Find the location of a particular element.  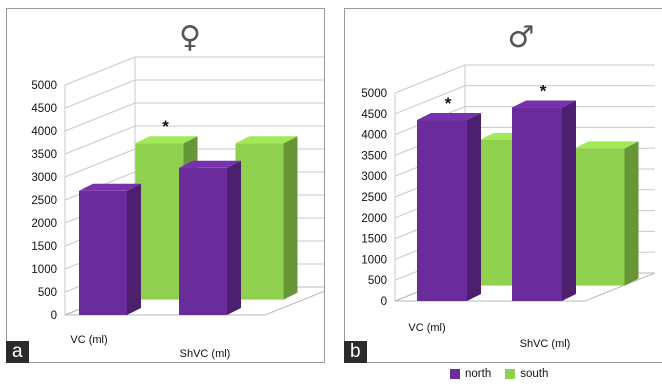

tick-label-1-2000: 2000 is located at coordinates (374, 219).